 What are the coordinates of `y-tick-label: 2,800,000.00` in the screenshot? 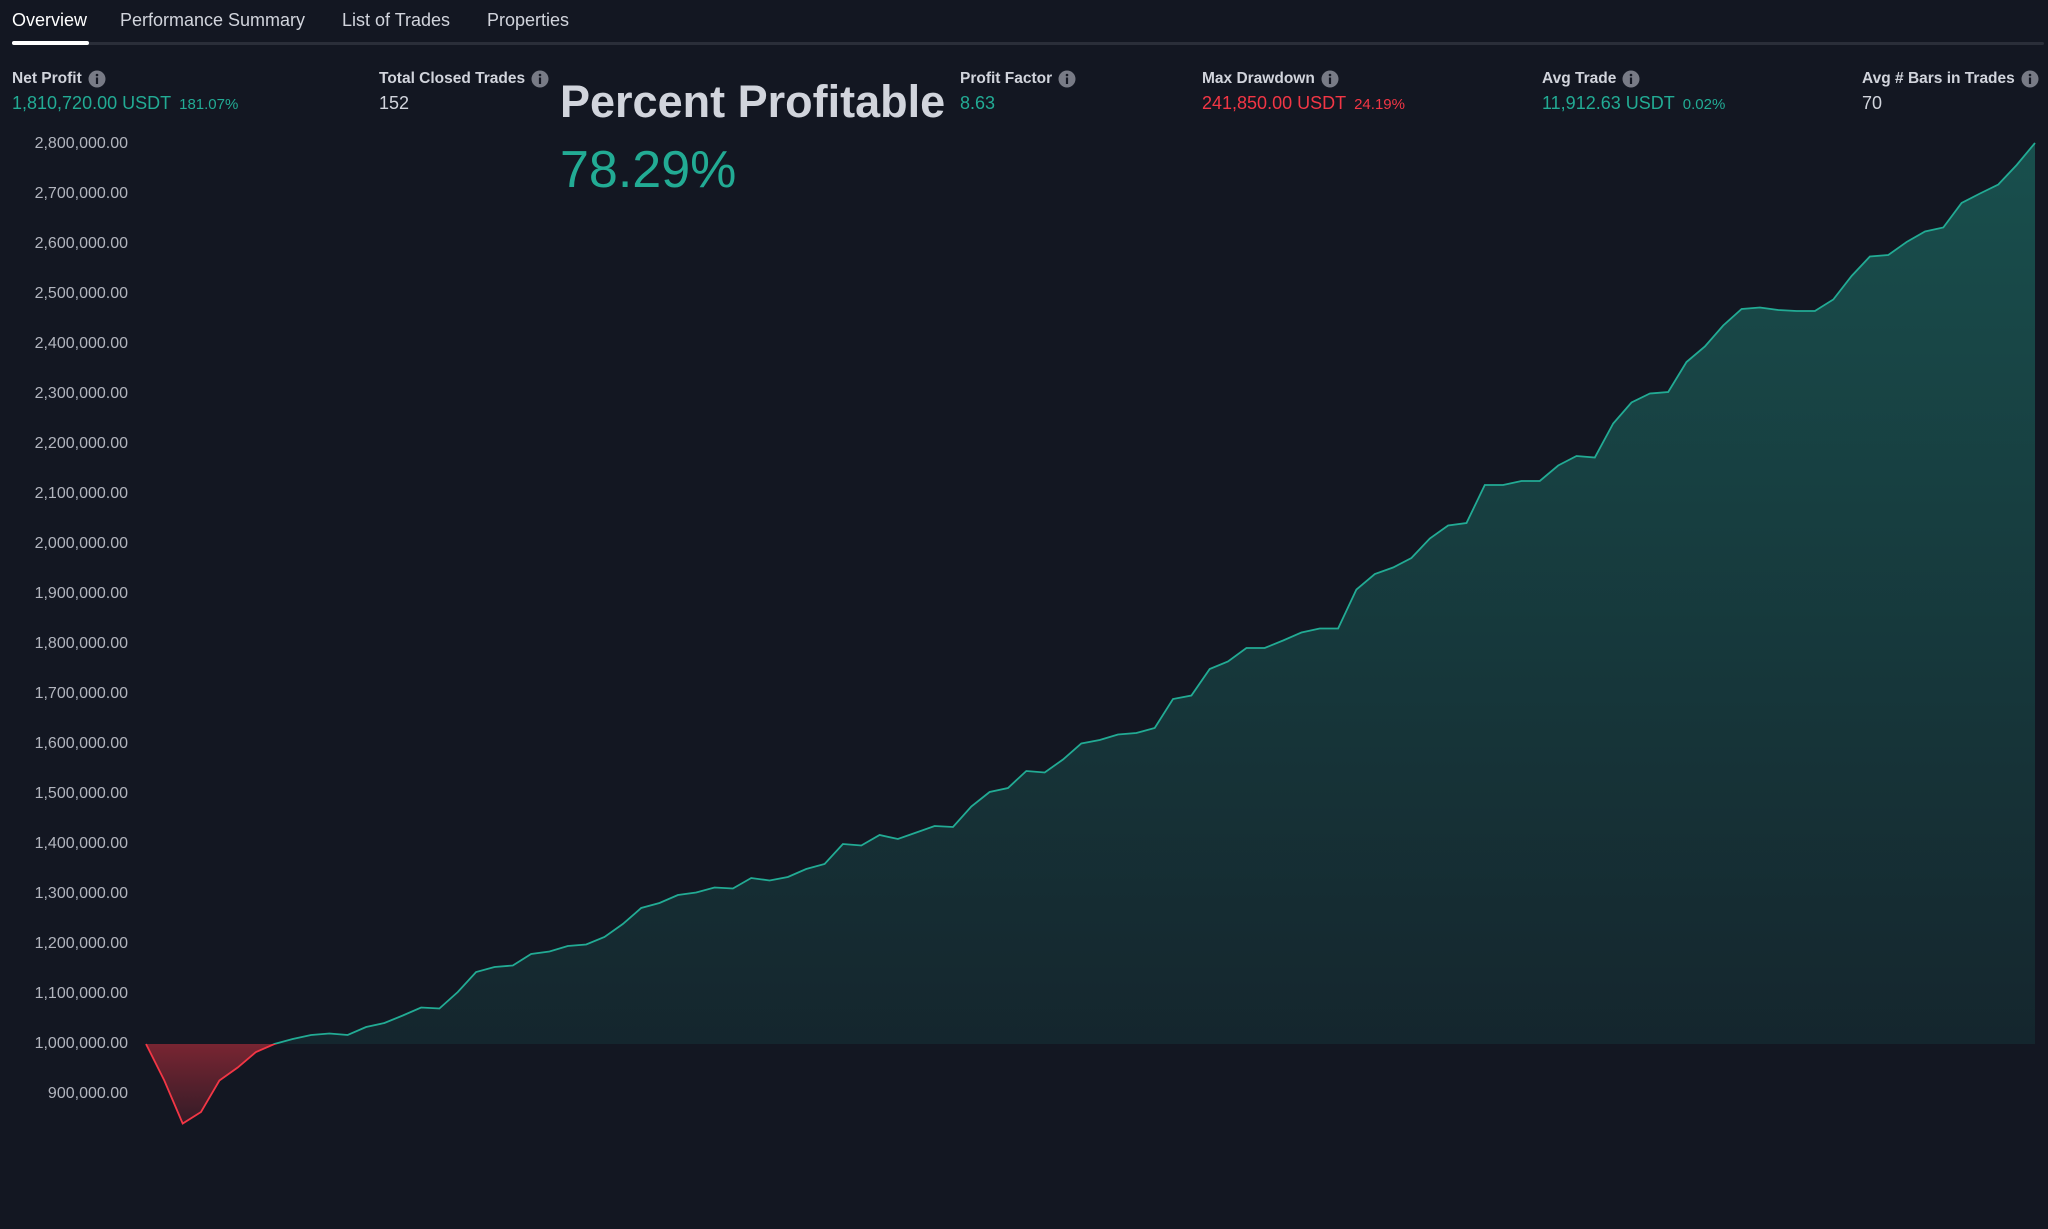 It's located at (82, 143).